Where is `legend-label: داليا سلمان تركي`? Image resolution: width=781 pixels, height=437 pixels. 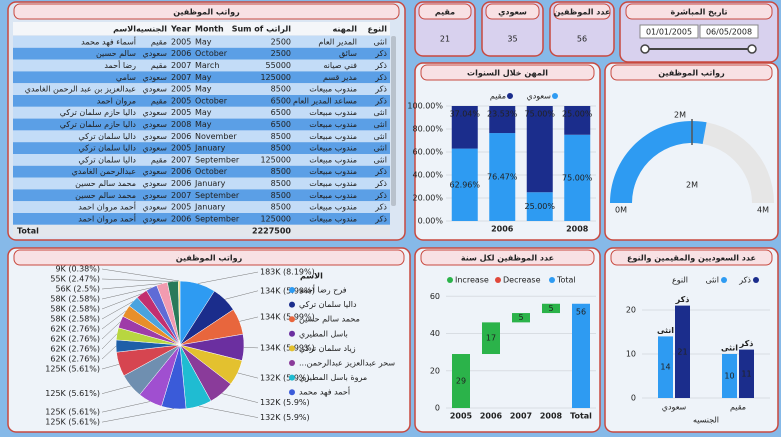
legend-label: داليا سلمان تركي is located at coordinates (328, 304).